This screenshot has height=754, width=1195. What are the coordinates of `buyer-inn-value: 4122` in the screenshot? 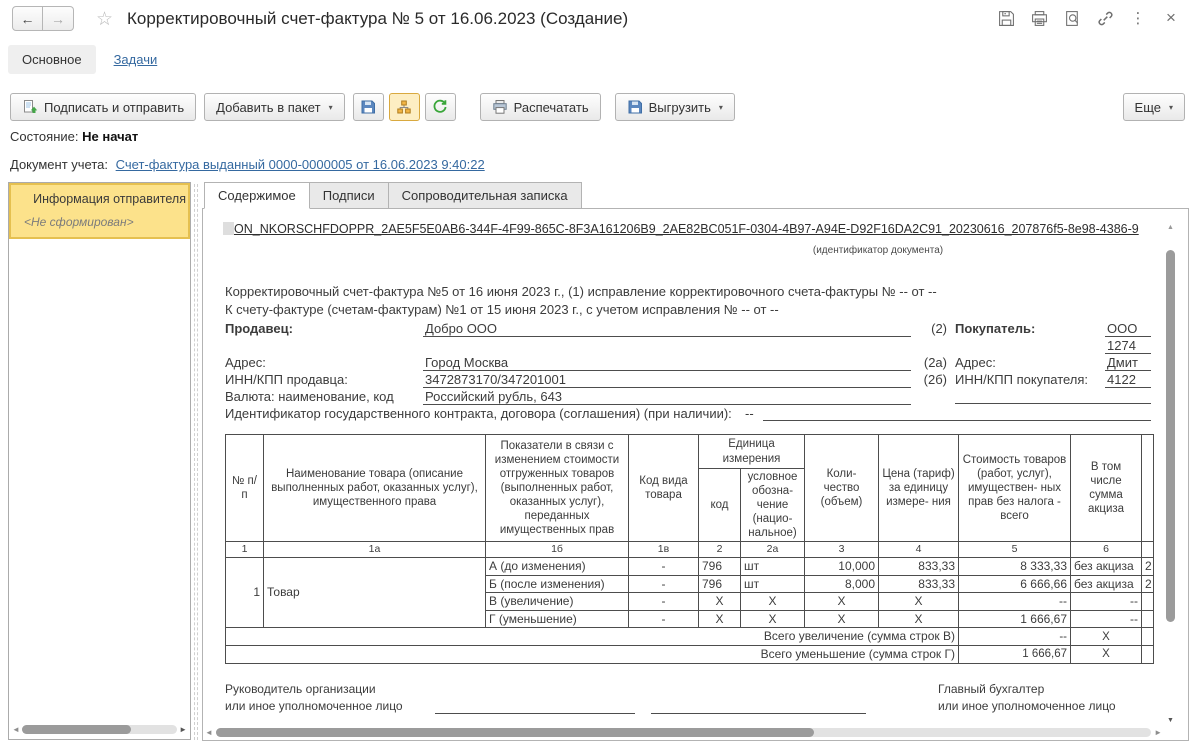 It's located at (1128, 380).